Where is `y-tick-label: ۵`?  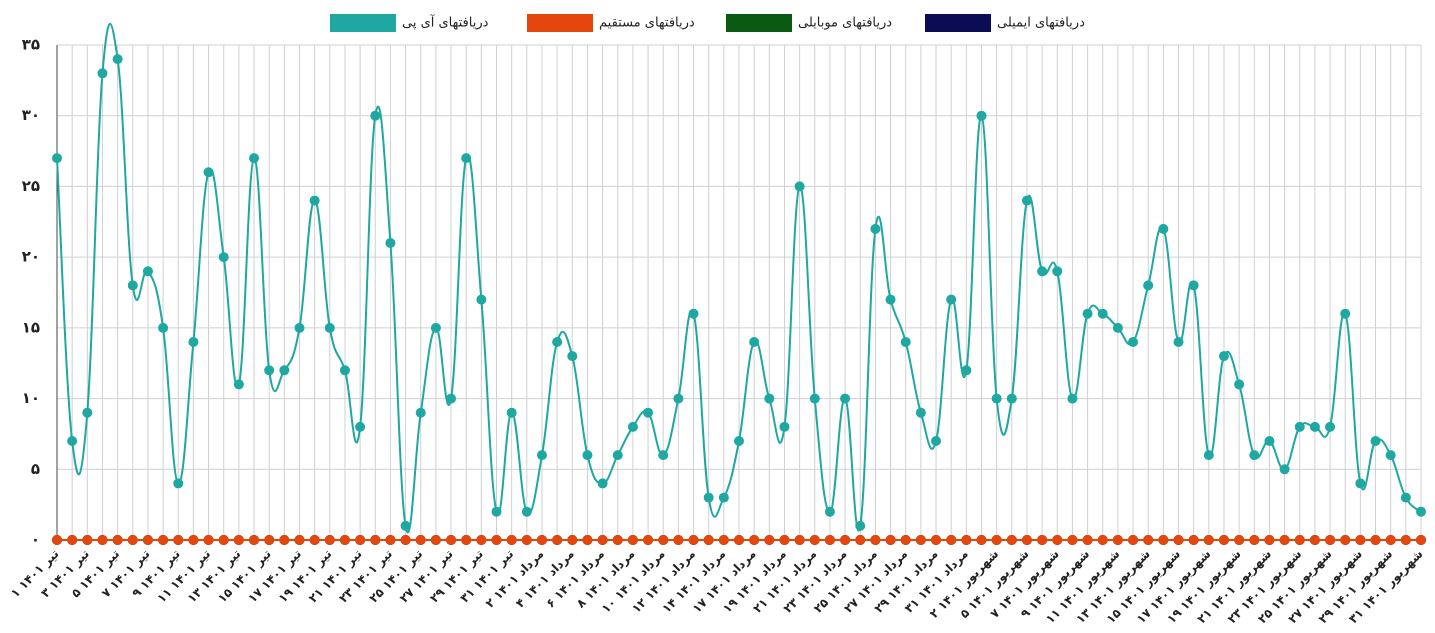
y-tick-label: ۵ is located at coordinates (35, 469).